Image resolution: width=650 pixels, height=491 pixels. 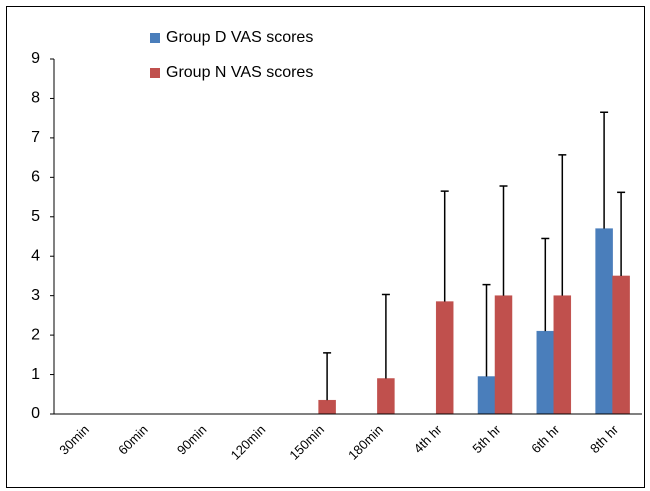 What do you see at coordinates (35, 255) in the screenshot?
I see `y-tick-label: 4` at bounding box center [35, 255].